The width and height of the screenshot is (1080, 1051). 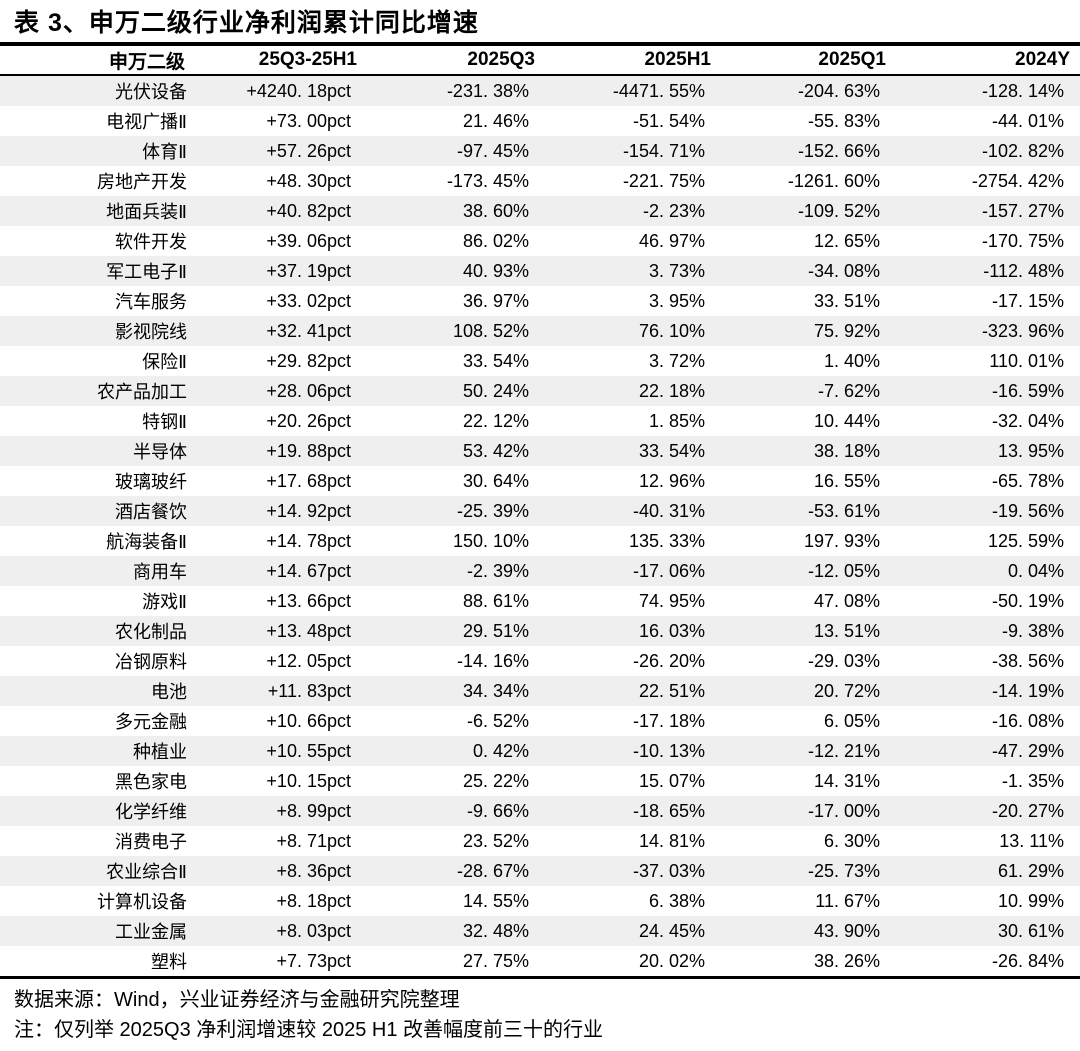 What do you see at coordinates (1022, 240) in the screenshot?
I see `value-cell: -170. 75%` at bounding box center [1022, 240].